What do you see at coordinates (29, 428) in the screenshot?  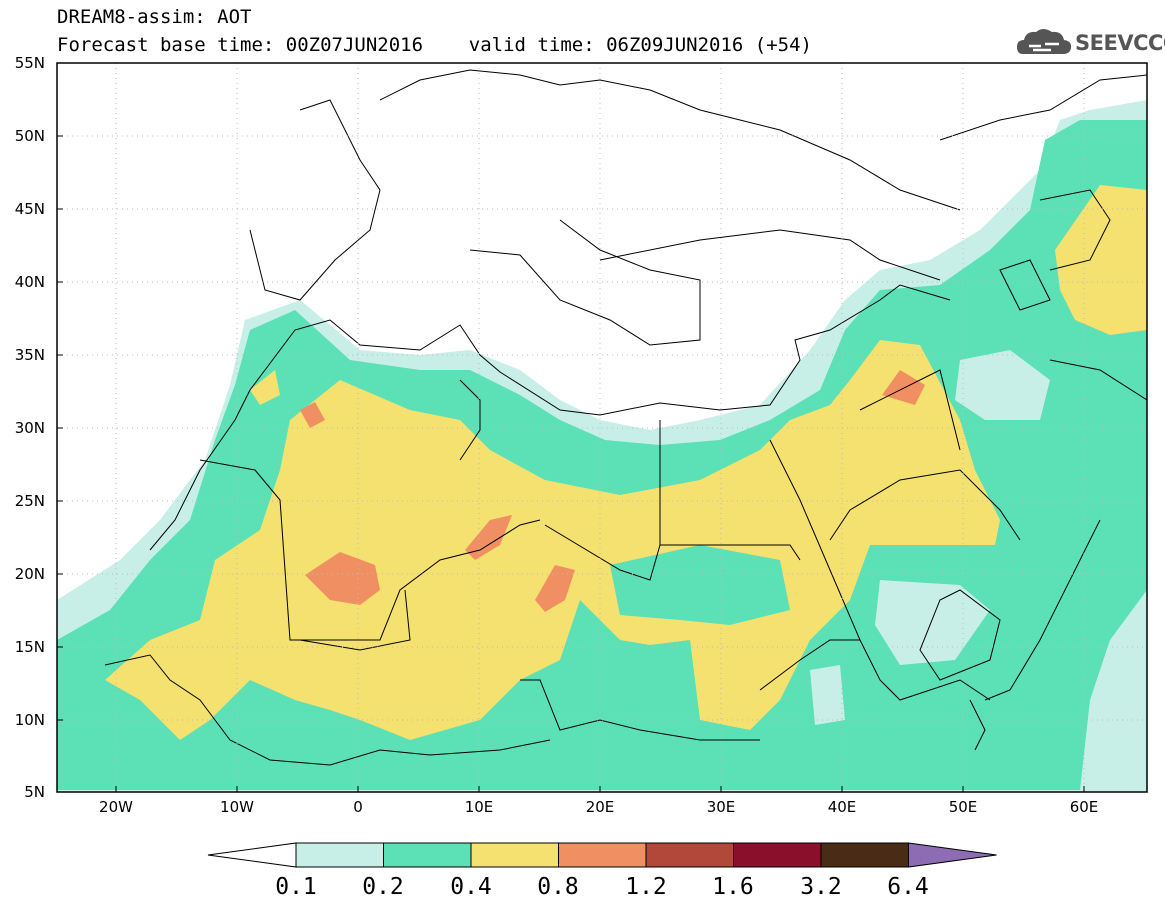 I see `lat-label: 30N` at bounding box center [29, 428].